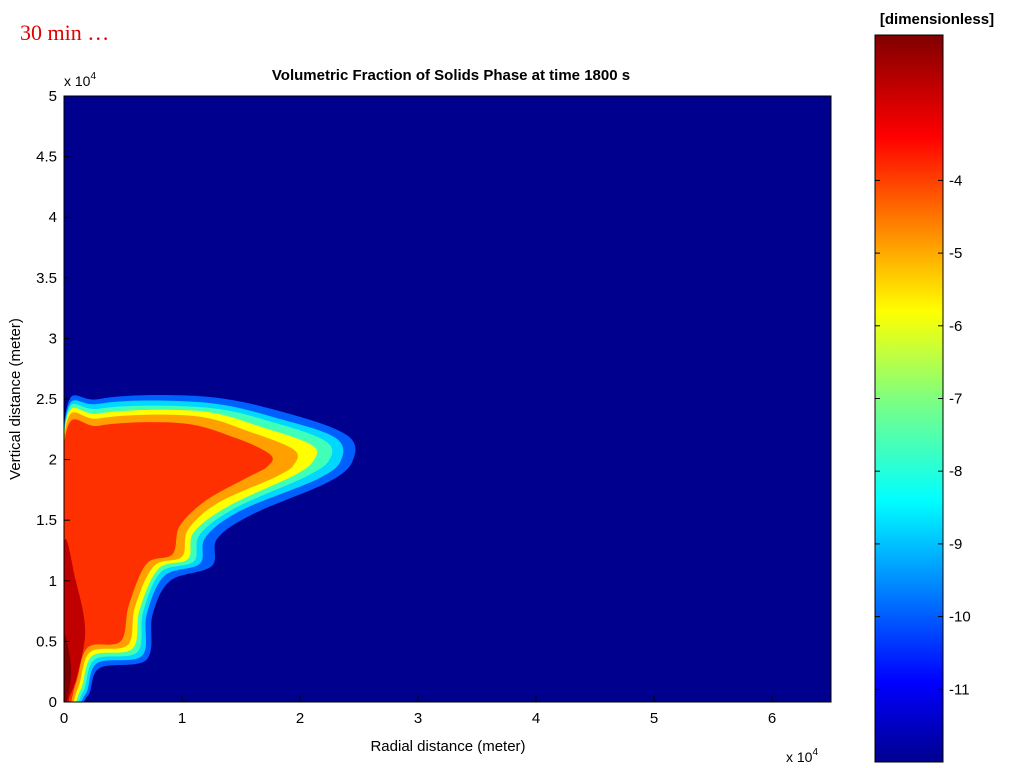 This screenshot has width=1024, height=768. Describe the element at coordinates (46, 399) in the screenshot. I see `y-tick-label: 2.5` at that location.